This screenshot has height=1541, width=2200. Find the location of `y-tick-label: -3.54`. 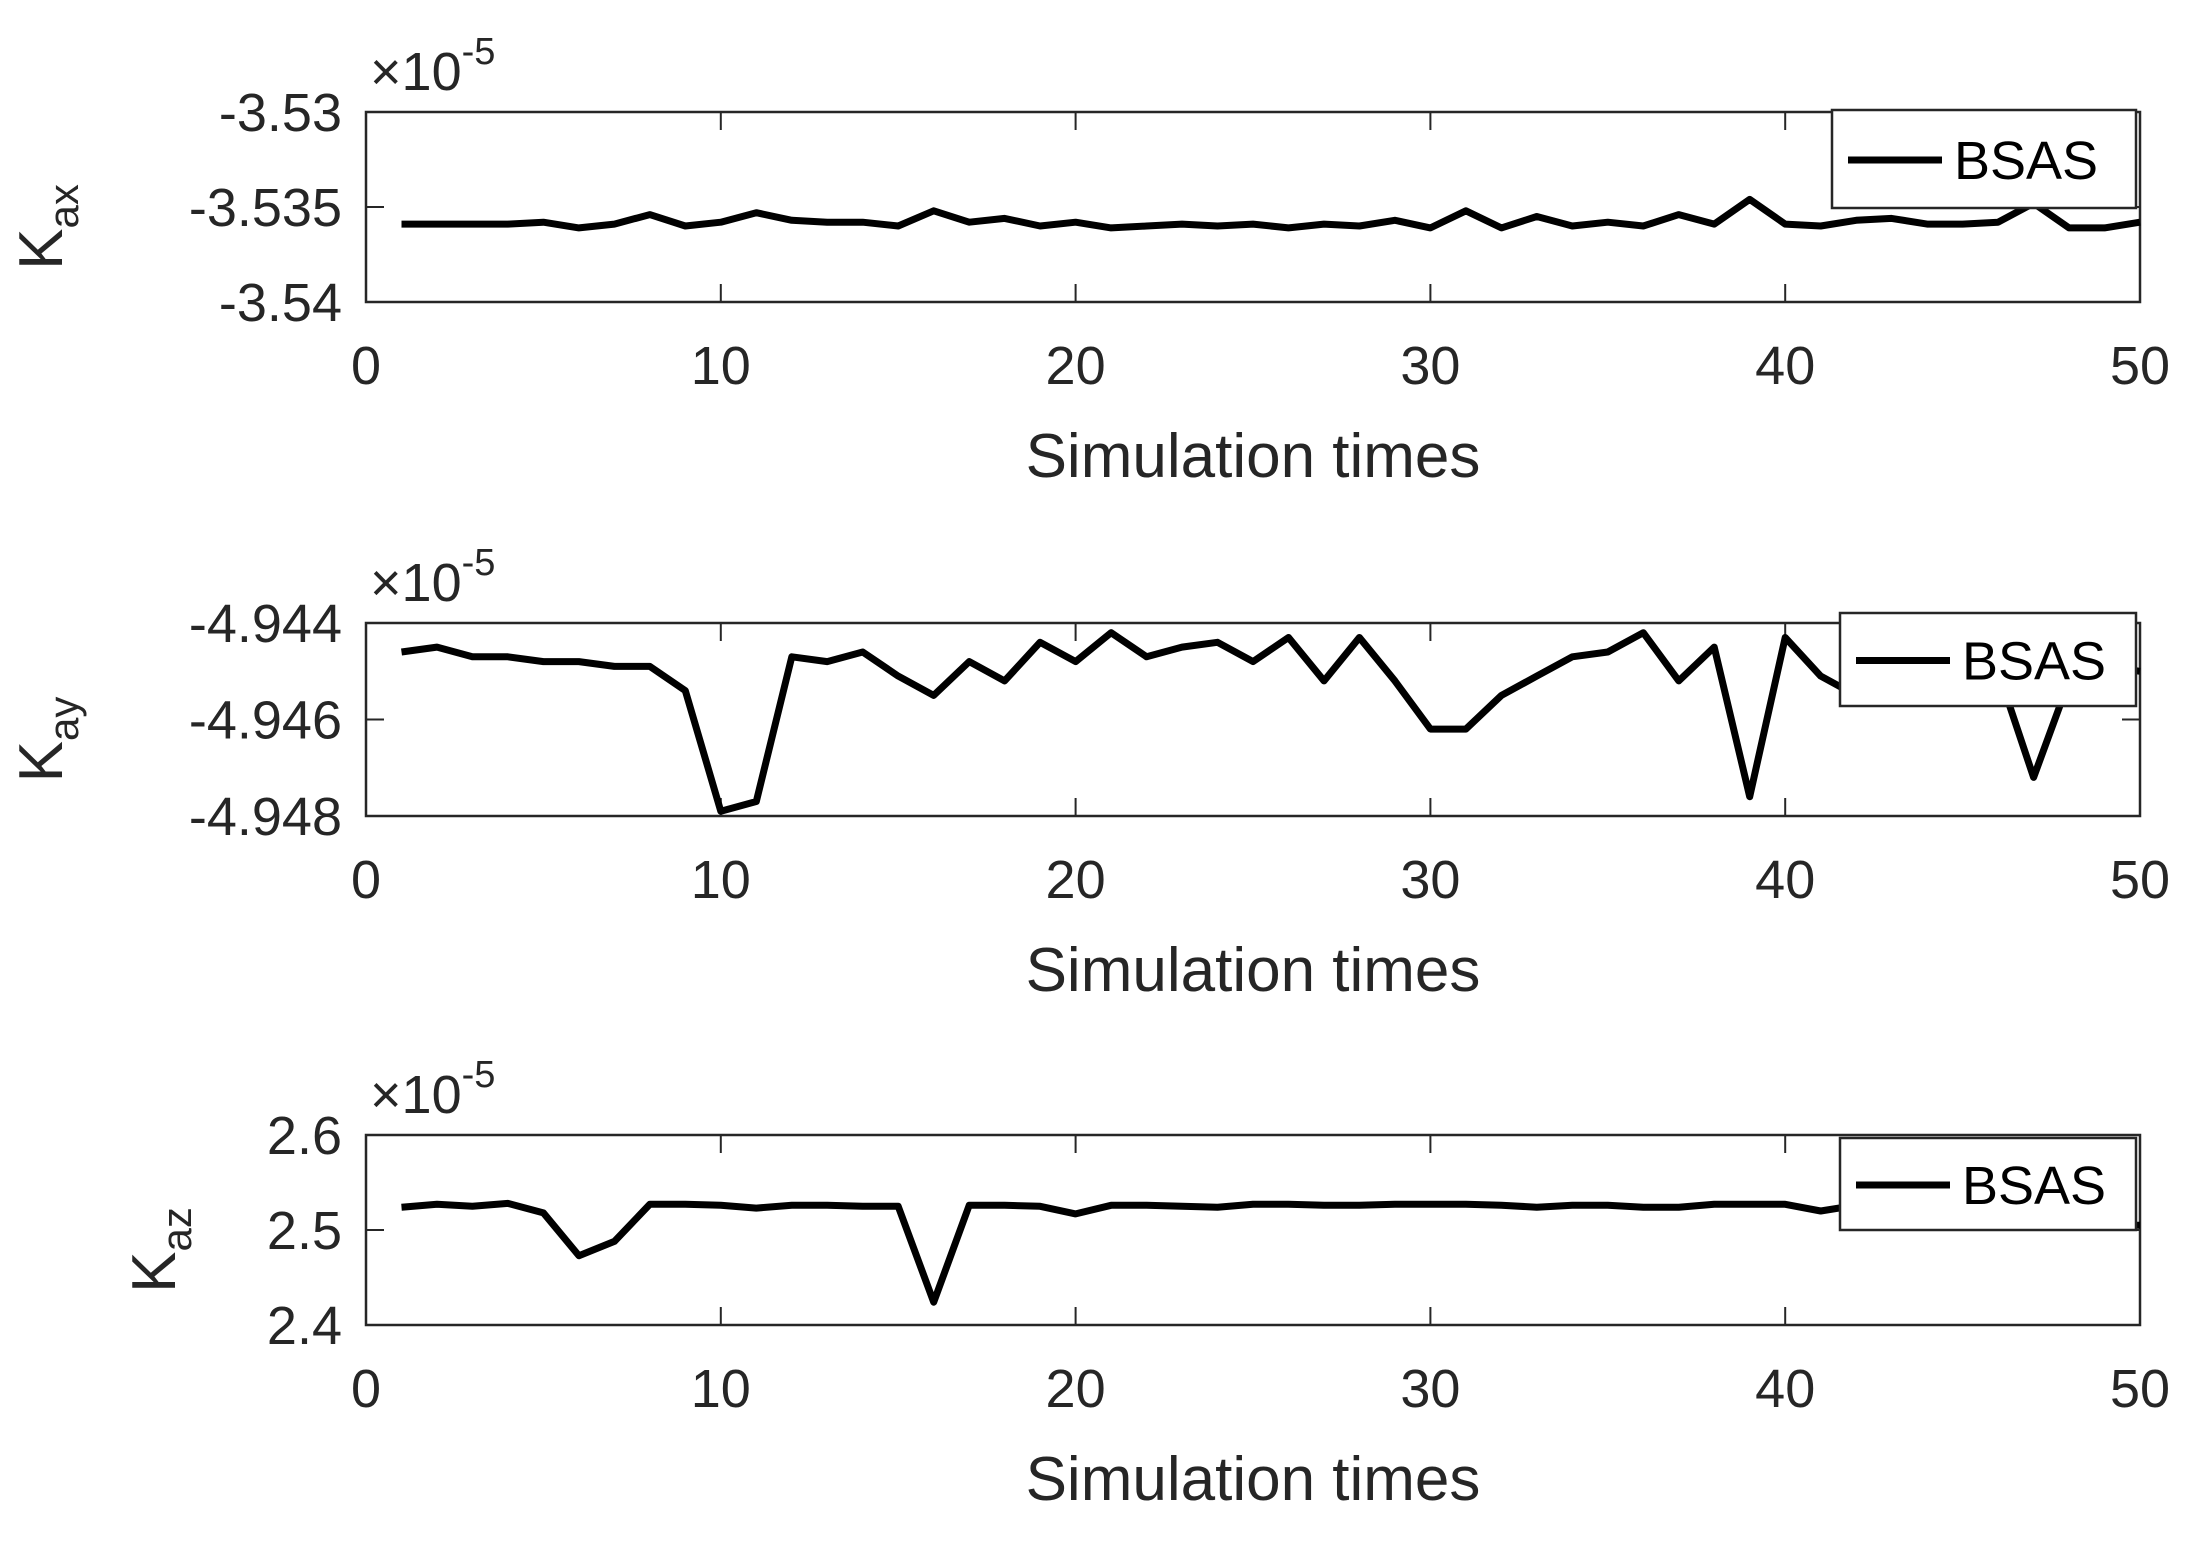

y-tick-label: -3.54 is located at coordinates (280, 303).